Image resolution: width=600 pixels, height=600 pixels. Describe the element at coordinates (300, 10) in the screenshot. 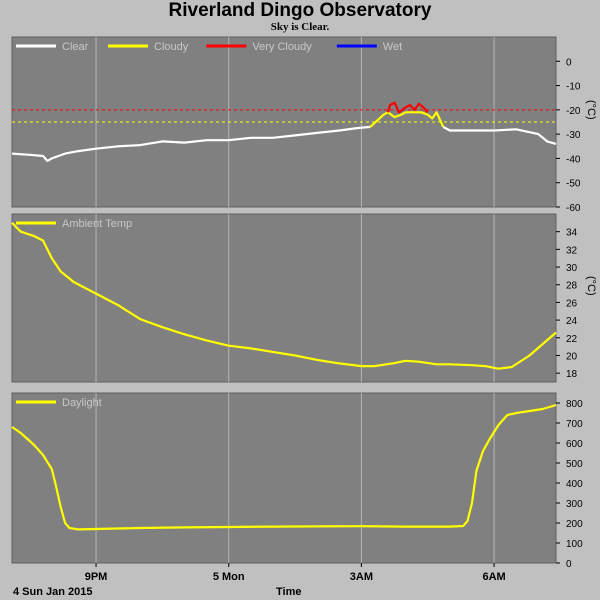

I see `page-title: Riverland Dingo Observatory` at that location.